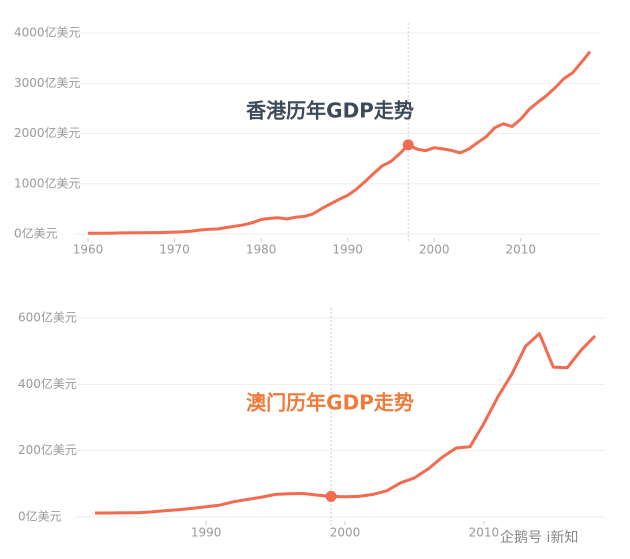 The width and height of the screenshot is (630, 559). What do you see at coordinates (47, 32) in the screenshot?
I see `y-tick-label: 4000亿美元` at bounding box center [47, 32].